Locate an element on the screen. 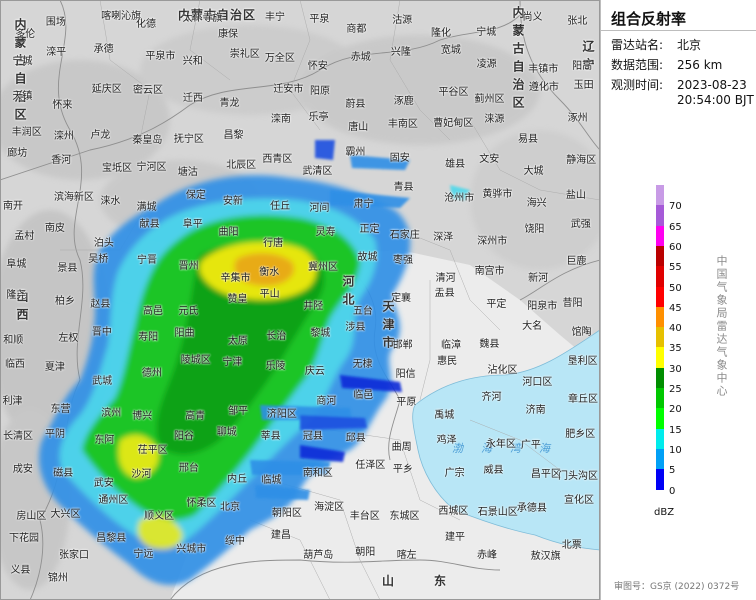  place-label: 宁晋 is located at coordinates (147, 261).